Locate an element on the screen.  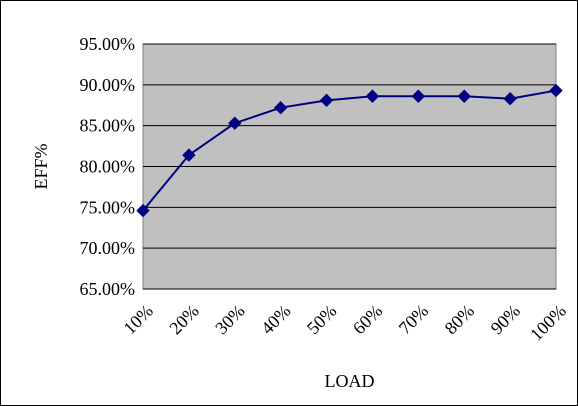
x-tick-label: 20% is located at coordinates (183, 319).